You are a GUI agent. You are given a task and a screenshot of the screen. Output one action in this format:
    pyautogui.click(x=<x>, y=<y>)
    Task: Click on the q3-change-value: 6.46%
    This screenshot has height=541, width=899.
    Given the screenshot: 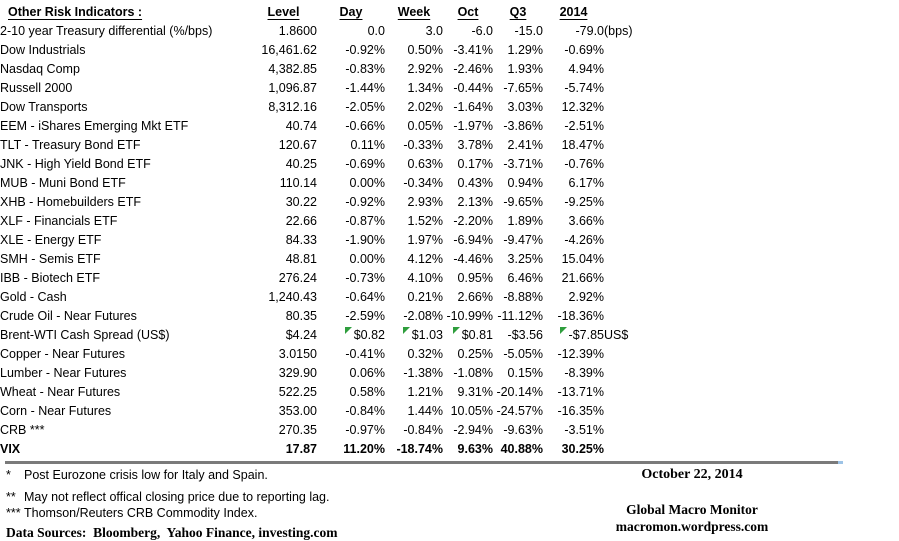 What is the action you would take?
    pyautogui.click(x=525, y=278)
    